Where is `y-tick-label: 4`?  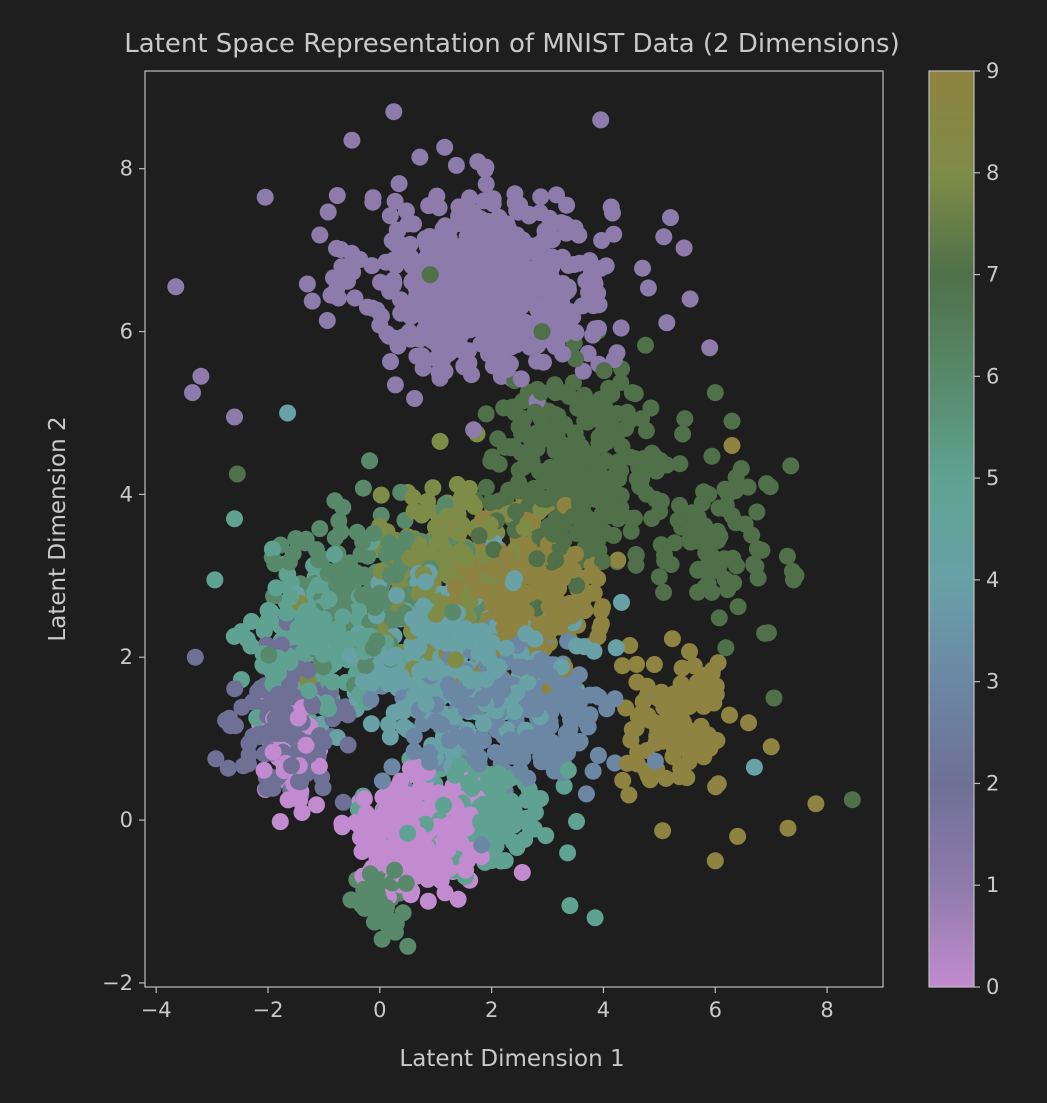
y-tick-label: 4 is located at coordinates (126, 494).